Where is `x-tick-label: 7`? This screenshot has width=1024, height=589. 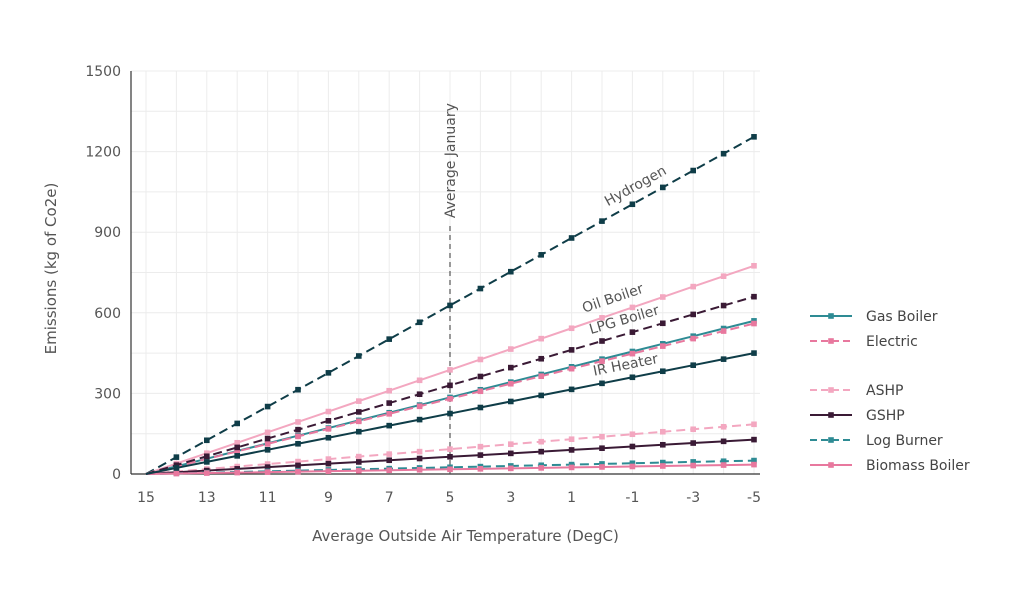 x-tick-label: 7 is located at coordinates (389, 498).